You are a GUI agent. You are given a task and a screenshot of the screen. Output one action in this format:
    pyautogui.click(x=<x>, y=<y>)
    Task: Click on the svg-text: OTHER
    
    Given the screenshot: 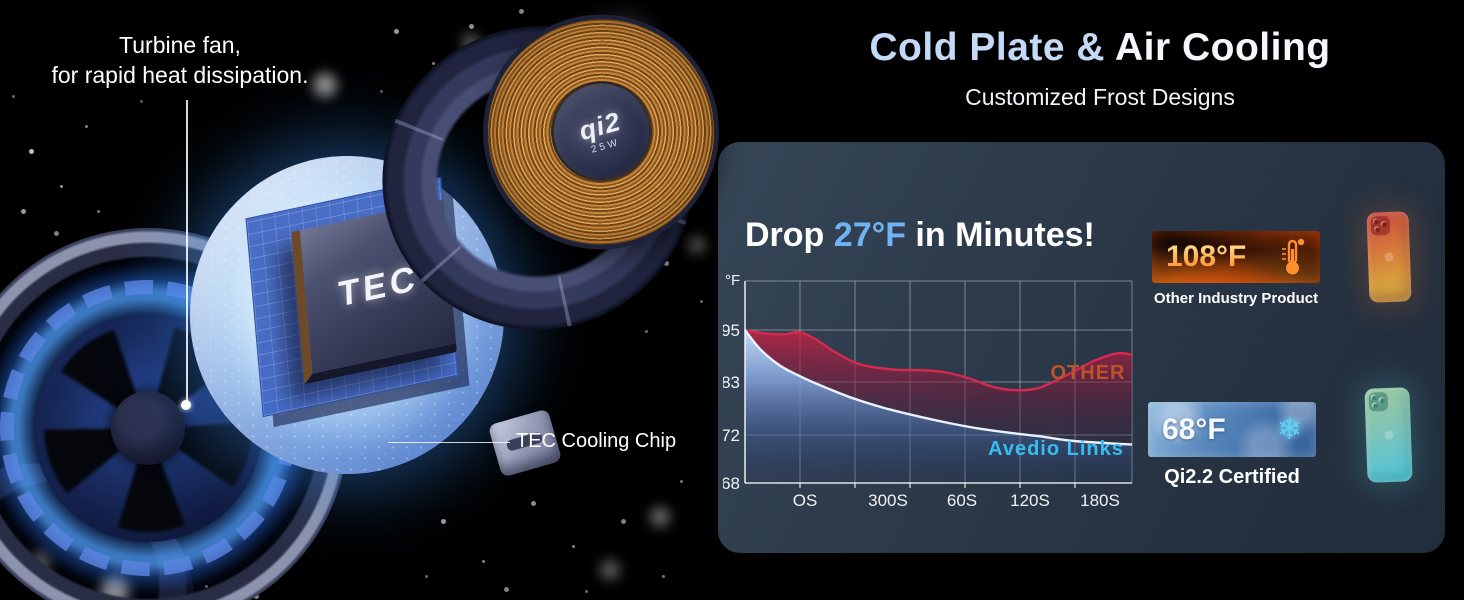 What is the action you would take?
    pyautogui.click(x=1088, y=373)
    